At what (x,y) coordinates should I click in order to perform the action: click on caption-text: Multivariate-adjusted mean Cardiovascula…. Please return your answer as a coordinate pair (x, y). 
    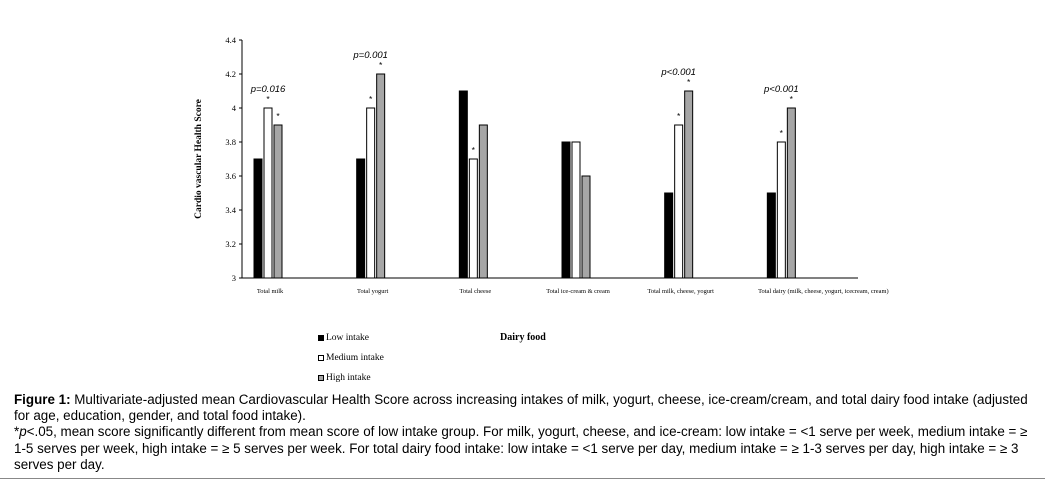
    Looking at the image, I should click on (521, 408).